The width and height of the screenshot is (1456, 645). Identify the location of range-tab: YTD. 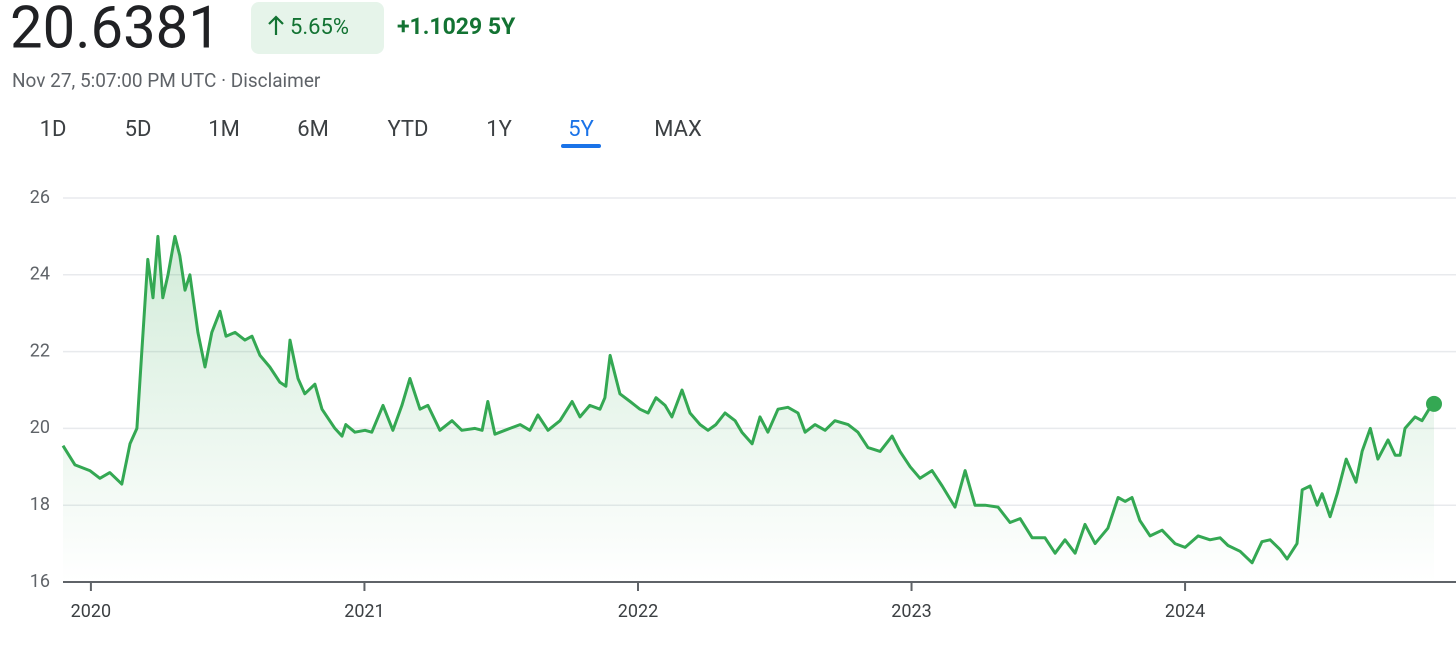
(408, 129).